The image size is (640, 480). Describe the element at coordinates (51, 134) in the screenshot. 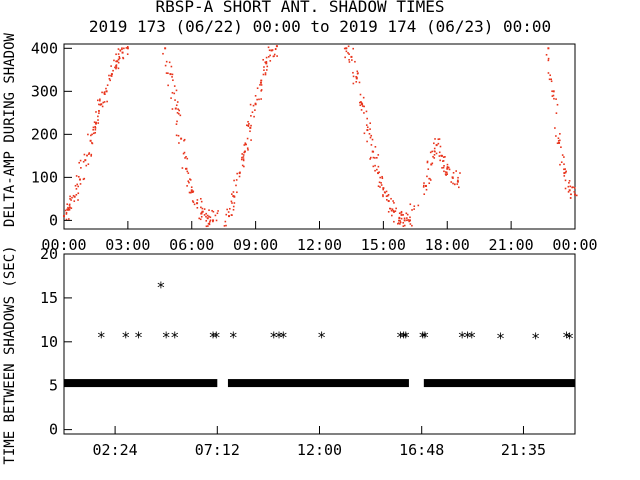

I see `top-y-ticks: 0 100 200 300 400` at that location.